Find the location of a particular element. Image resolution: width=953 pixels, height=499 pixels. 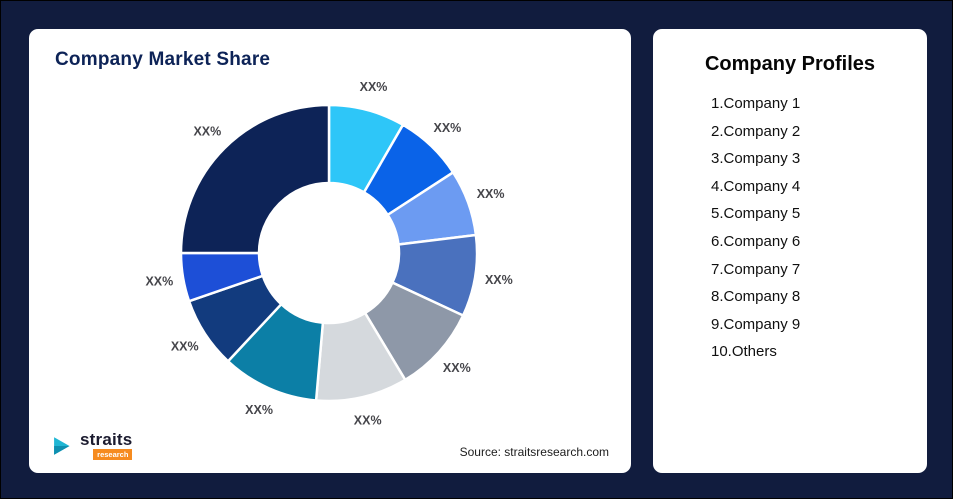

logo-subtitle: research is located at coordinates (113, 454).